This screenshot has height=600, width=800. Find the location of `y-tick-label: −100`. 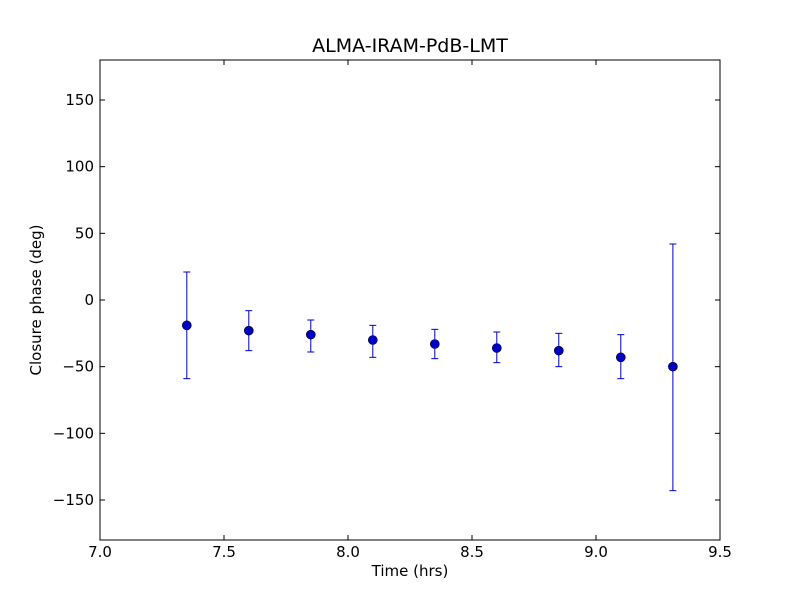

y-tick-label: −100 is located at coordinates (73, 433).